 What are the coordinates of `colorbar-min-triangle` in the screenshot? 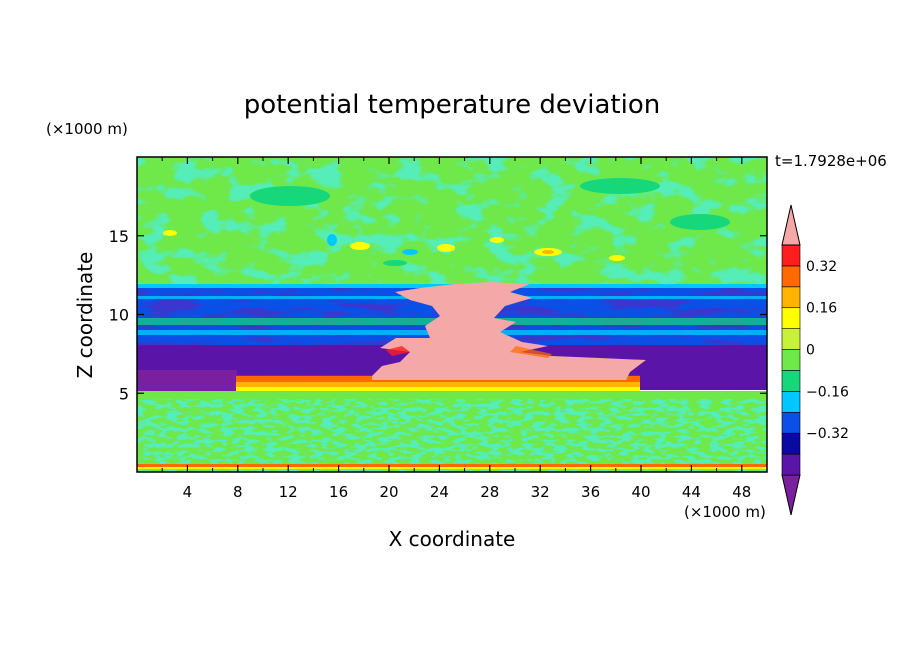 It's located at (791, 495).